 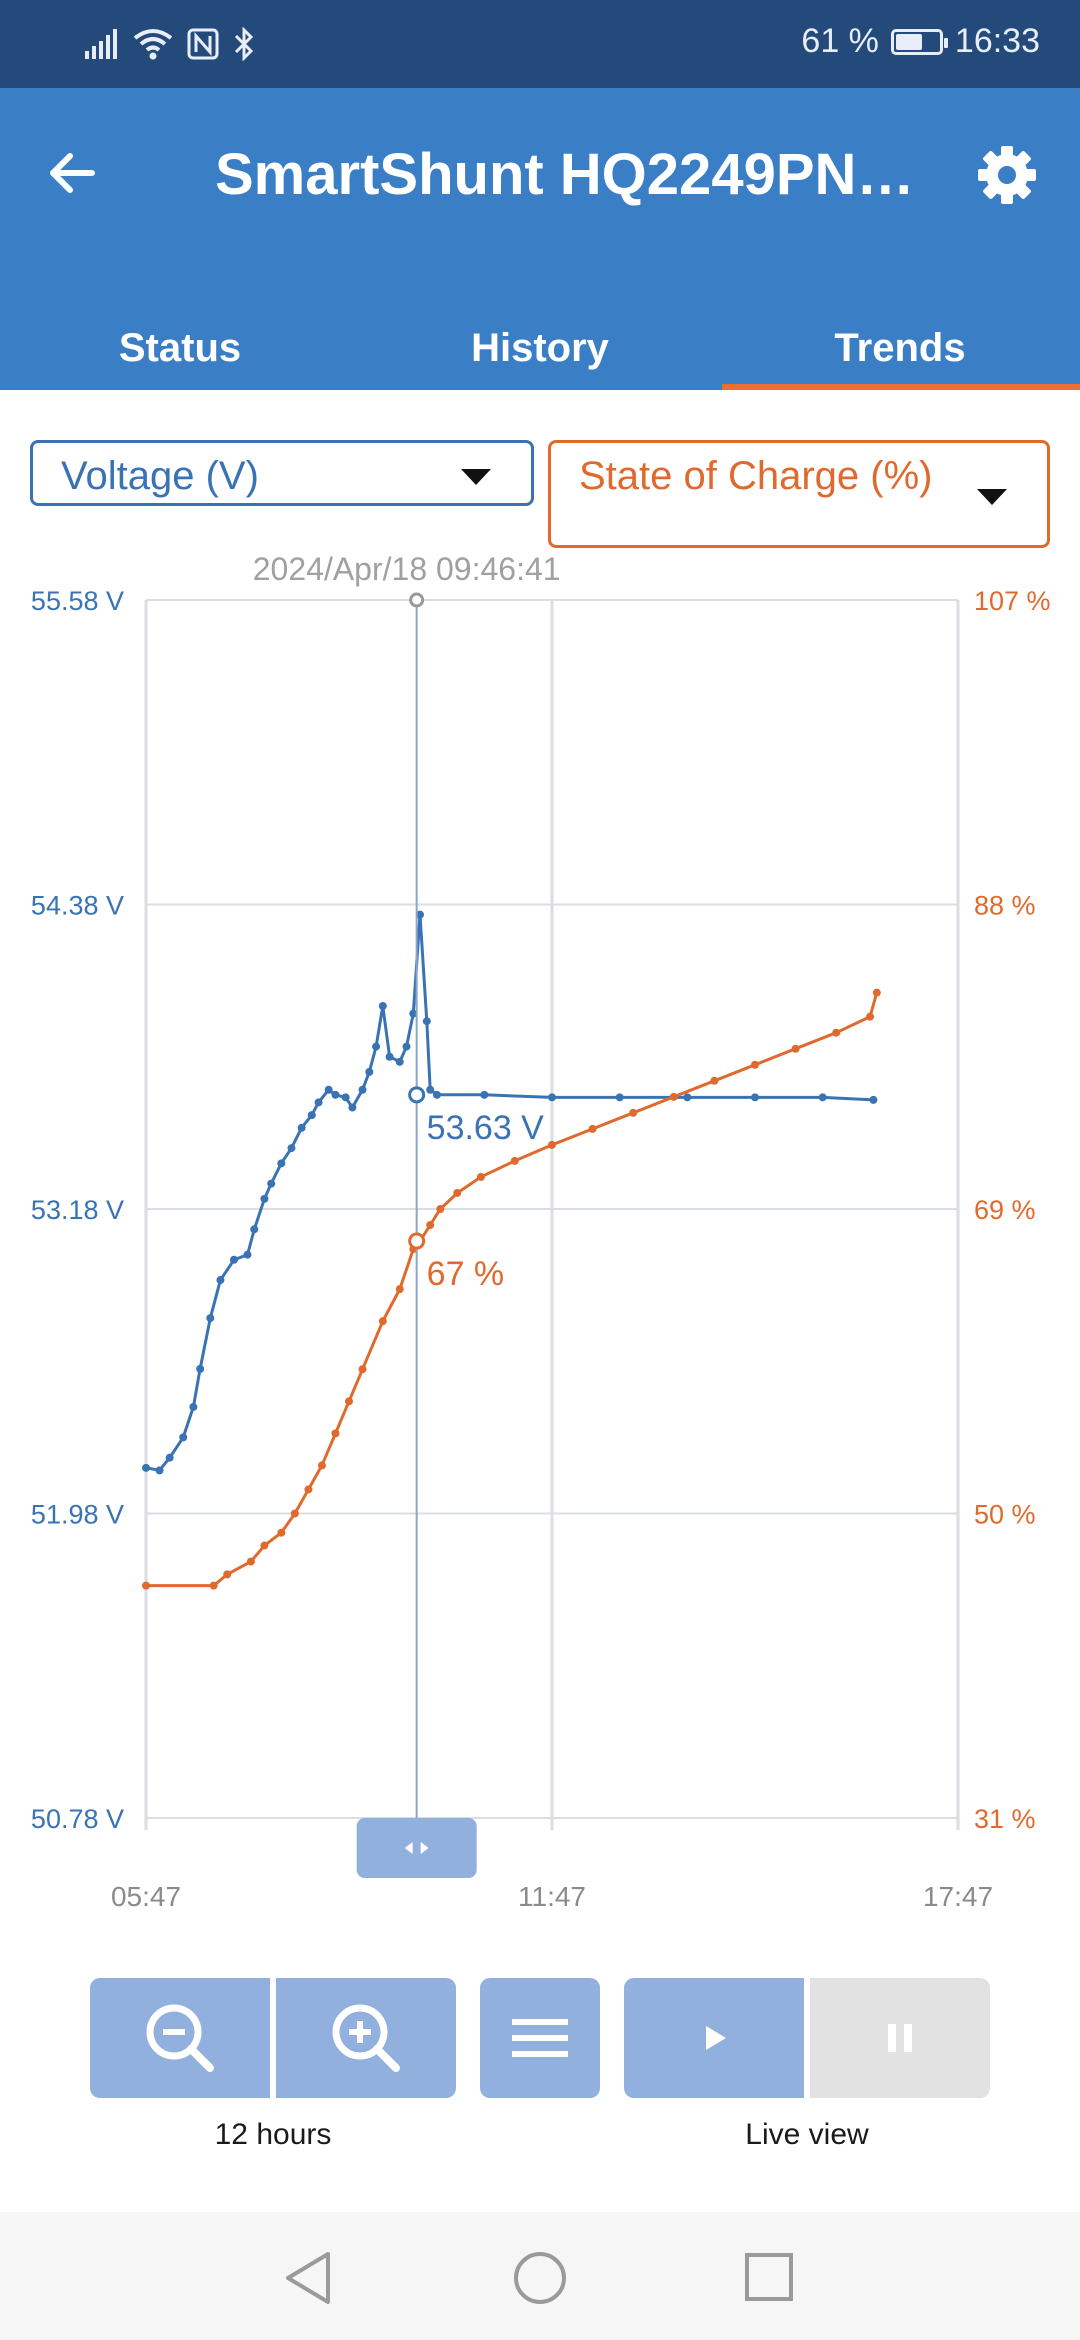 What do you see at coordinates (540, 2038) in the screenshot?
I see `menu-button` at bounding box center [540, 2038].